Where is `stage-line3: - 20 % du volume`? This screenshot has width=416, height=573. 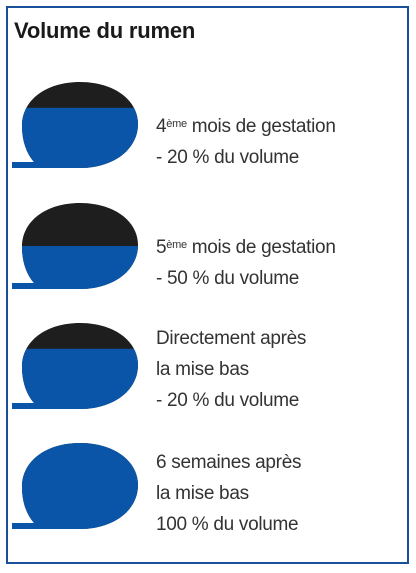 stage-line3: - 20 % du volume is located at coordinates (228, 400).